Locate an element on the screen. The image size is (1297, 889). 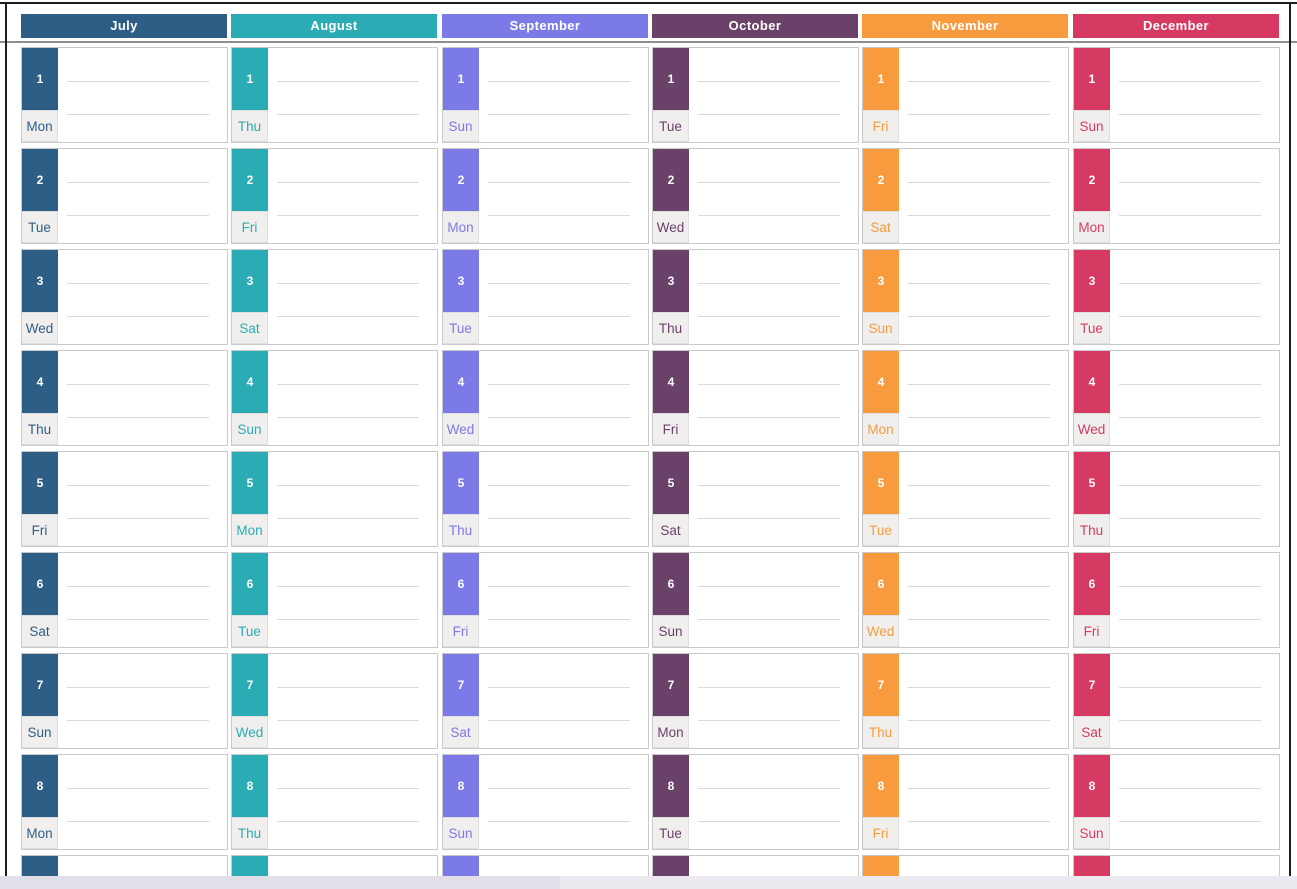
day-cell: 3 Sun is located at coordinates (965, 297).